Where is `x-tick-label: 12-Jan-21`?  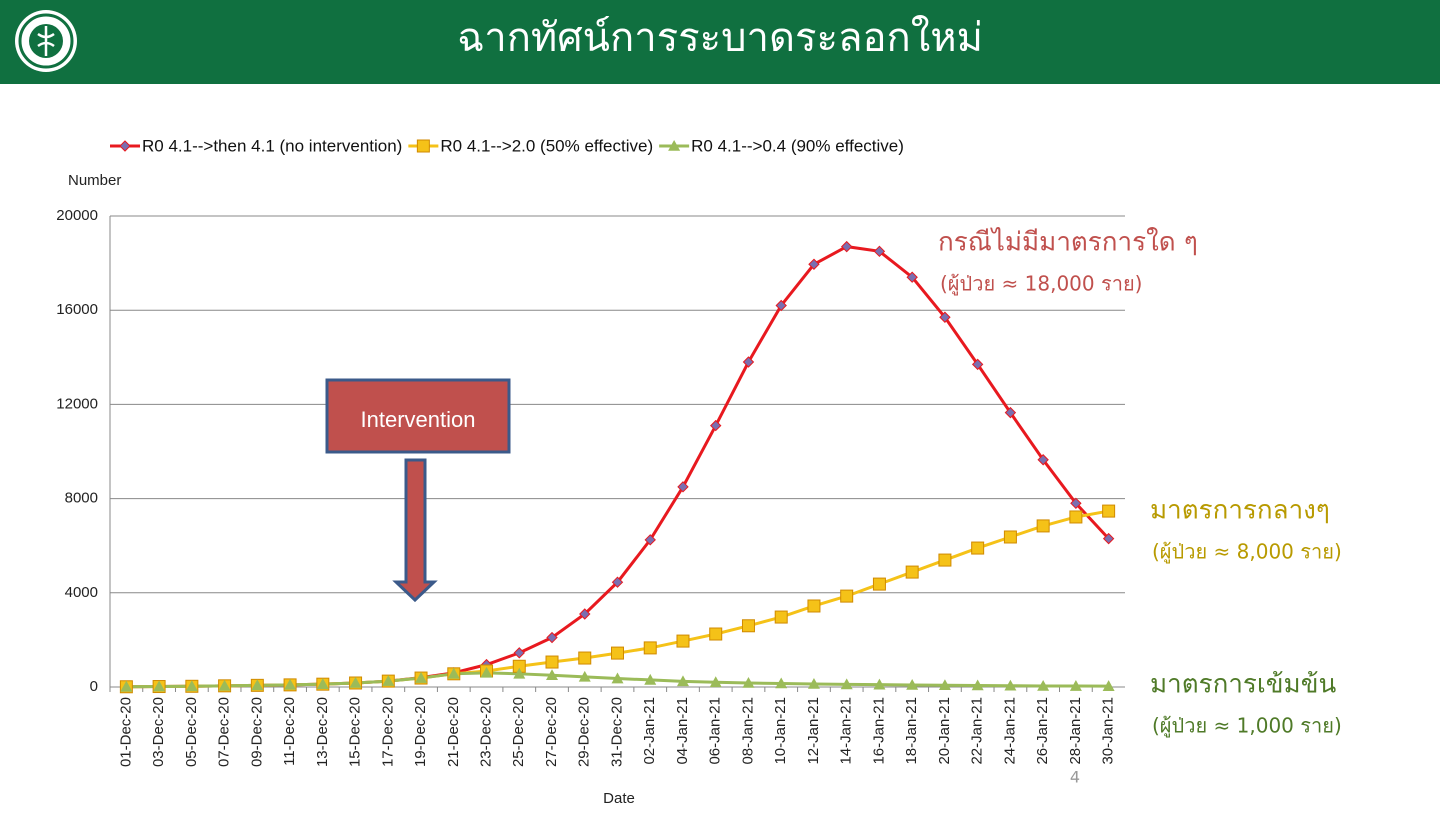
x-tick-label: 12-Jan-21 is located at coordinates (813, 731).